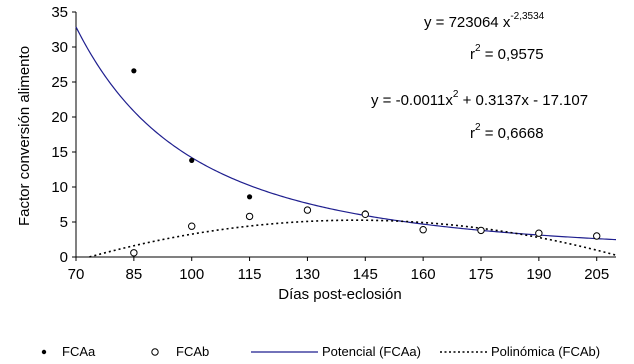 The height and width of the screenshot is (364, 634). What do you see at coordinates (191, 274) in the screenshot?
I see `x-tick-label: 100` at bounding box center [191, 274].